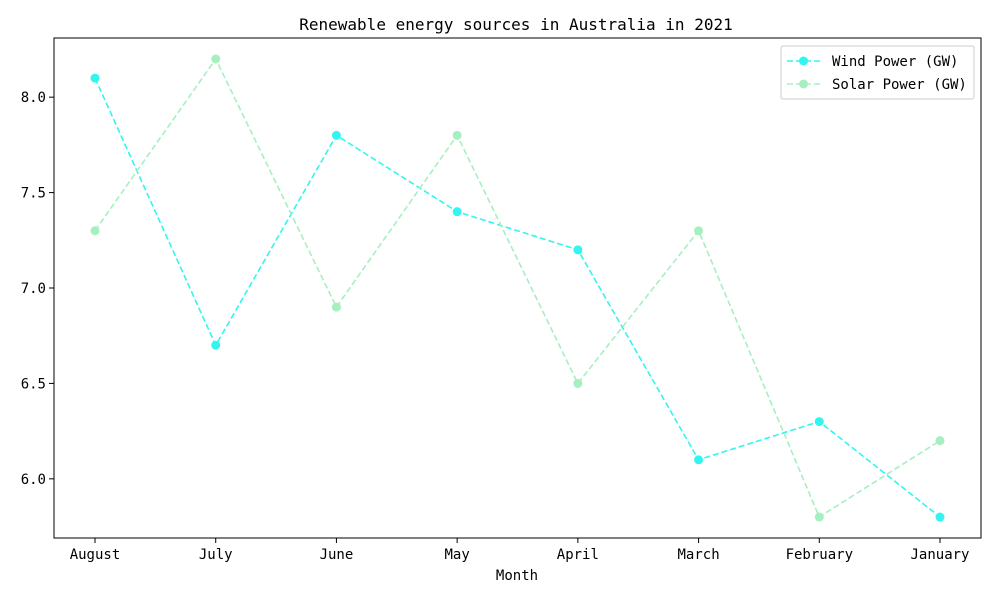  I want to click on data-point-wind-power-gw-april, so click(578, 250).